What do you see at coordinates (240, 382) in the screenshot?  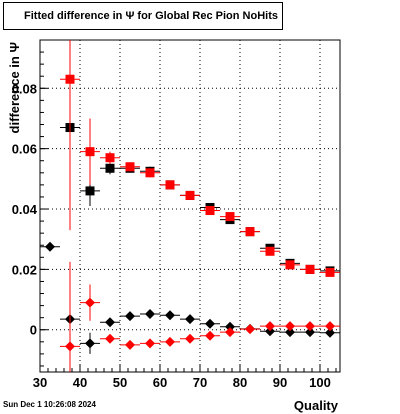 I see `x-tick-label: 80` at bounding box center [240, 382].